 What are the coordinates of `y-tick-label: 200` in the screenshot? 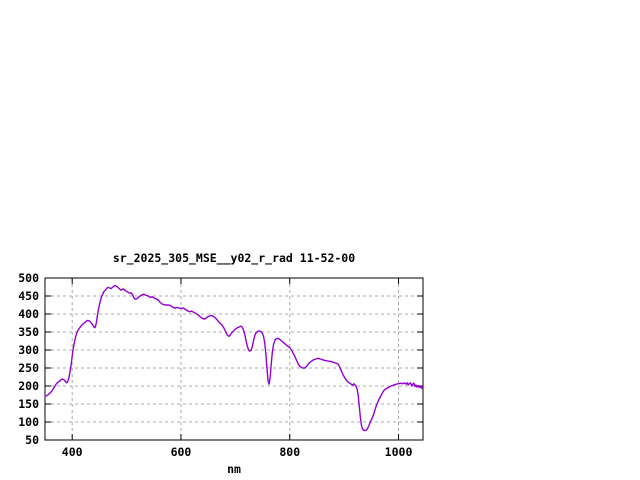 It's located at (28, 386).